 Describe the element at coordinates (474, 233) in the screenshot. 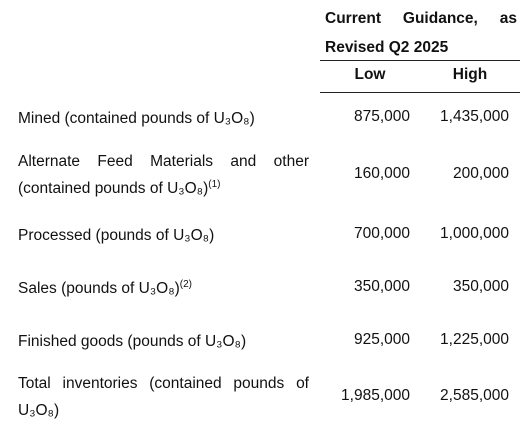

I see `high-value: 1,000,000` at that location.